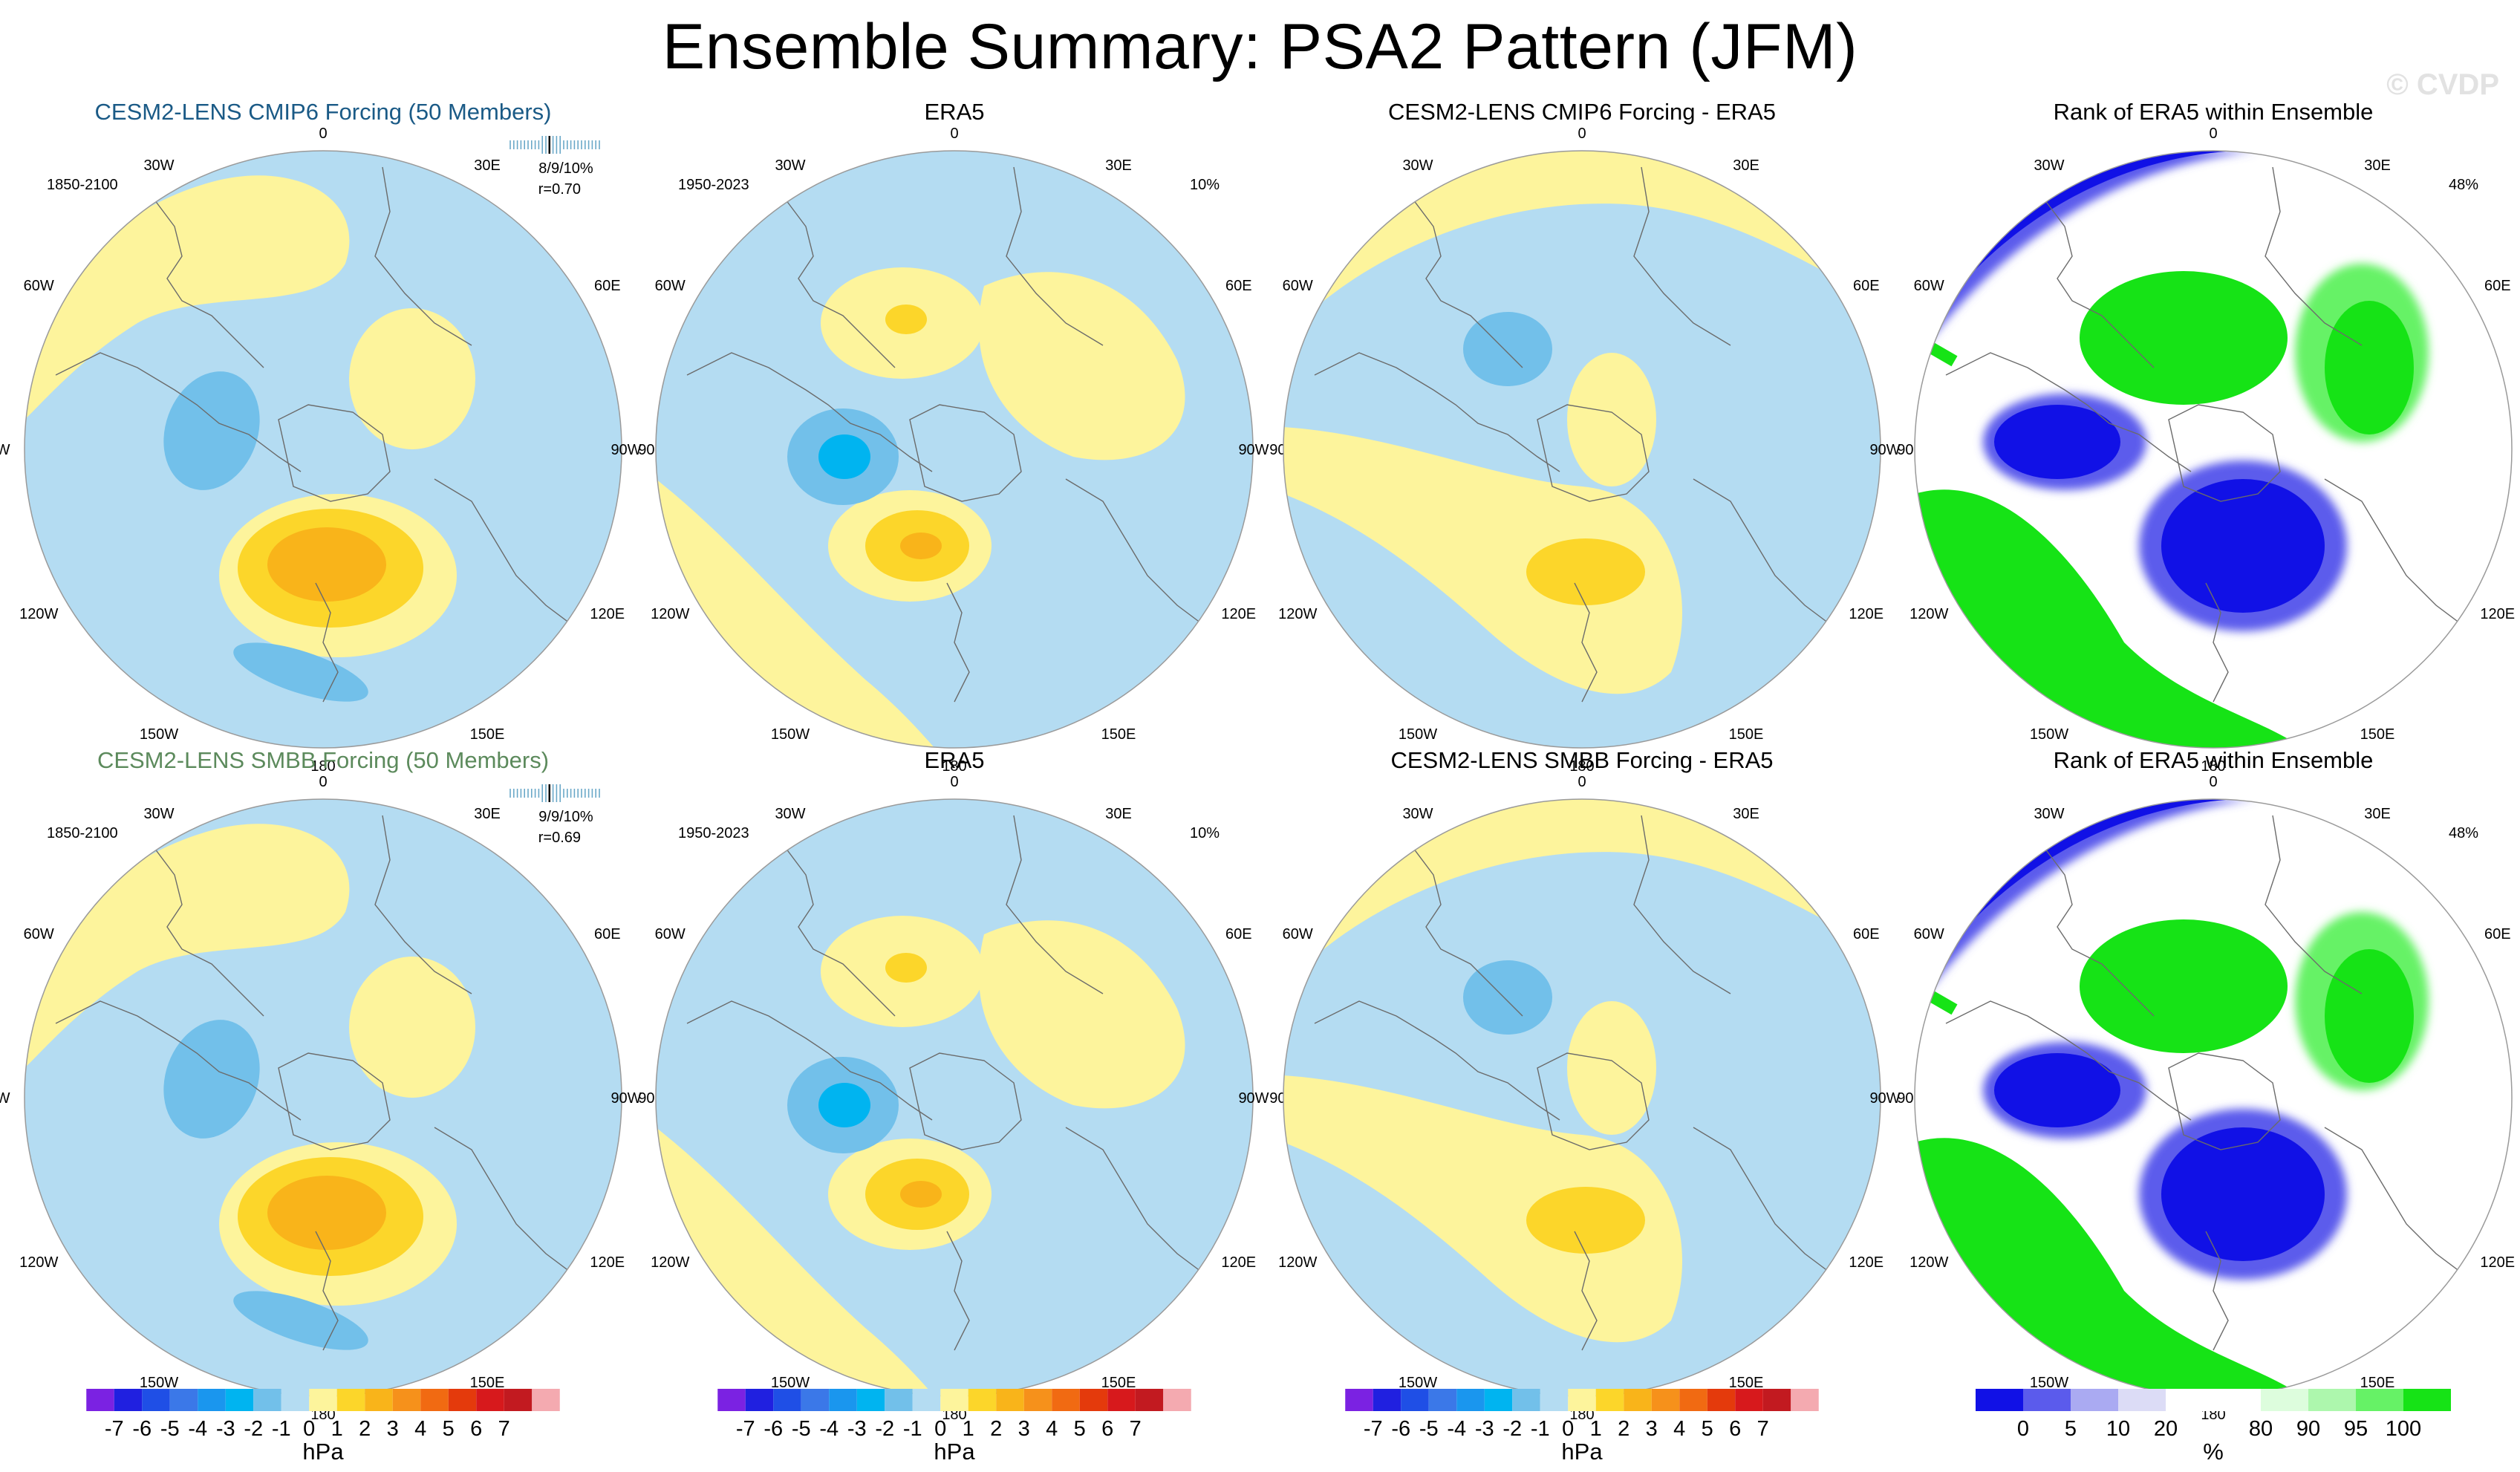  I want to click on colorbar-tick-label: 10, so click(2118, 1429).